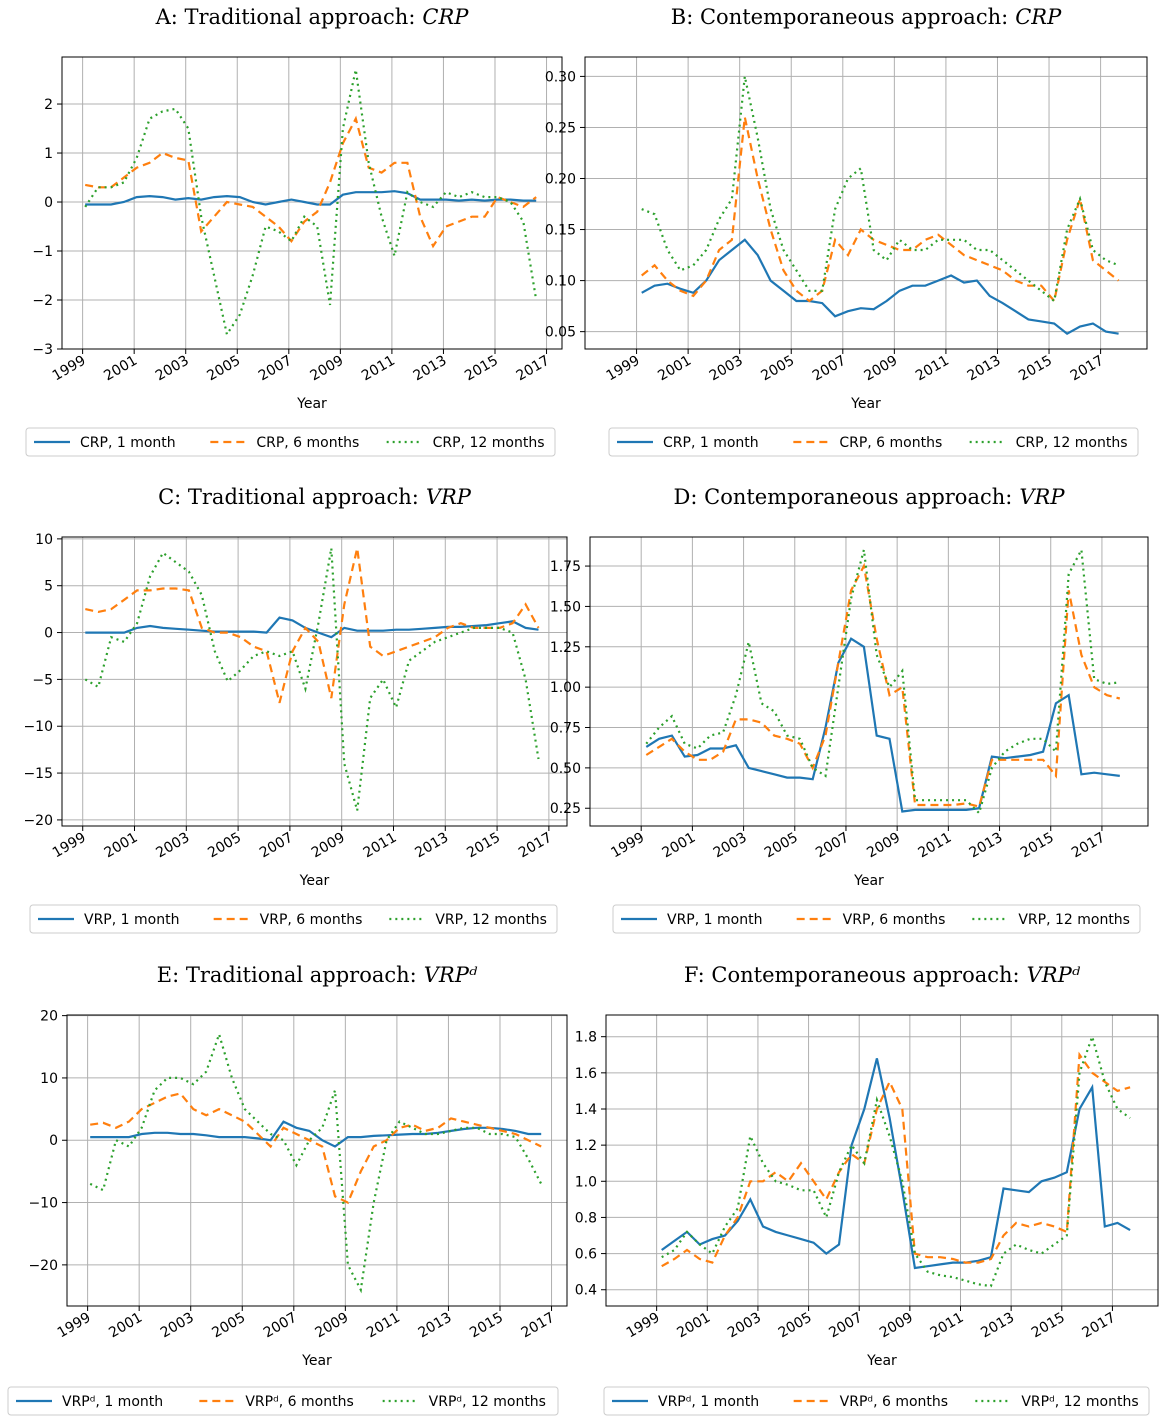 The width and height of the screenshot is (1159, 1416). Describe the element at coordinates (565, 567) in the screenshot. I see `y-tick-label: 1.75` at that location.